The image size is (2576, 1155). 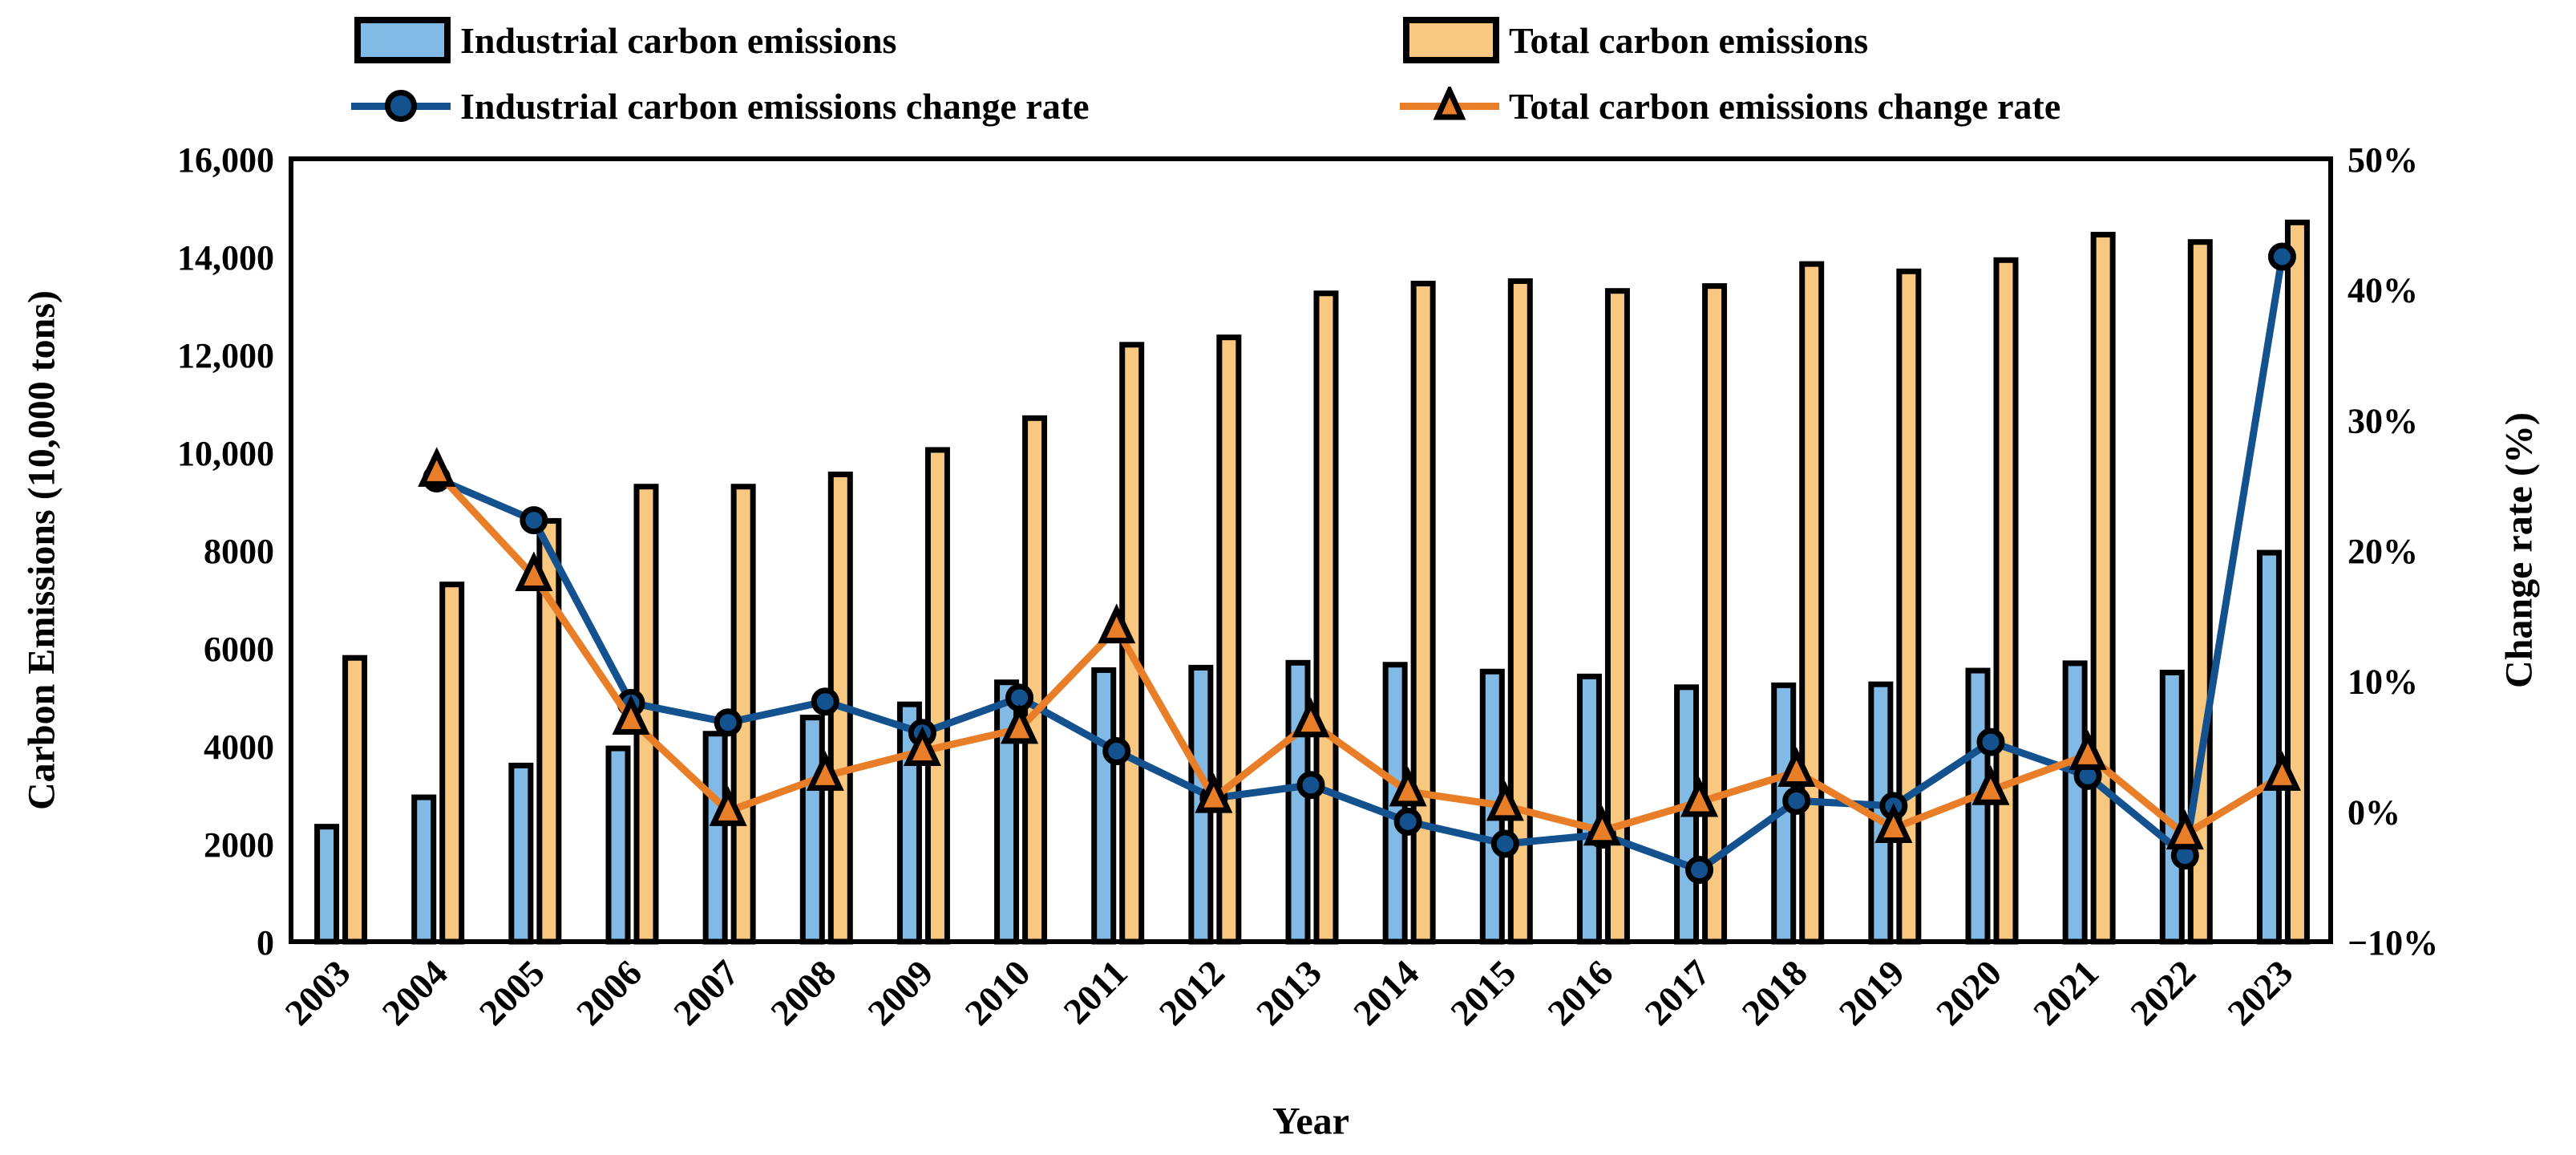 What do you see at coordinates (1699, 796) in the screenshot?
I see `marker-total-2017` at bounding box center [1699, 796].